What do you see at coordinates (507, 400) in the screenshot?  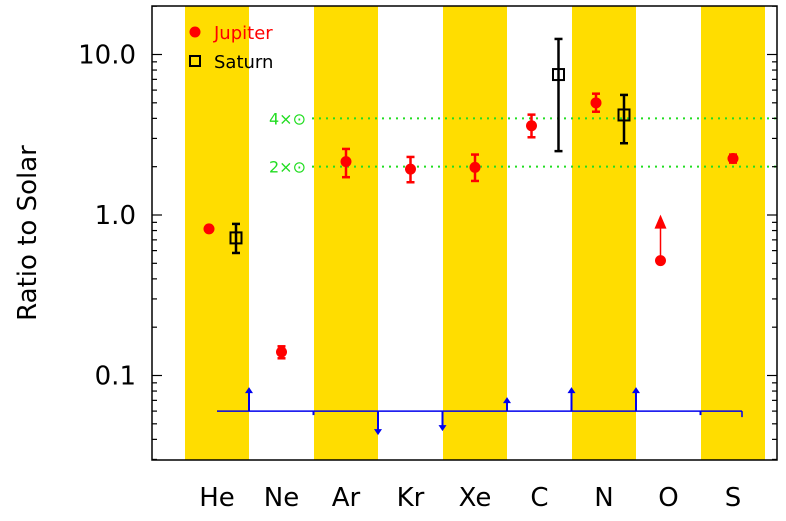 I see `trend-arrow-head-xe` at bounding box center [507, 400].